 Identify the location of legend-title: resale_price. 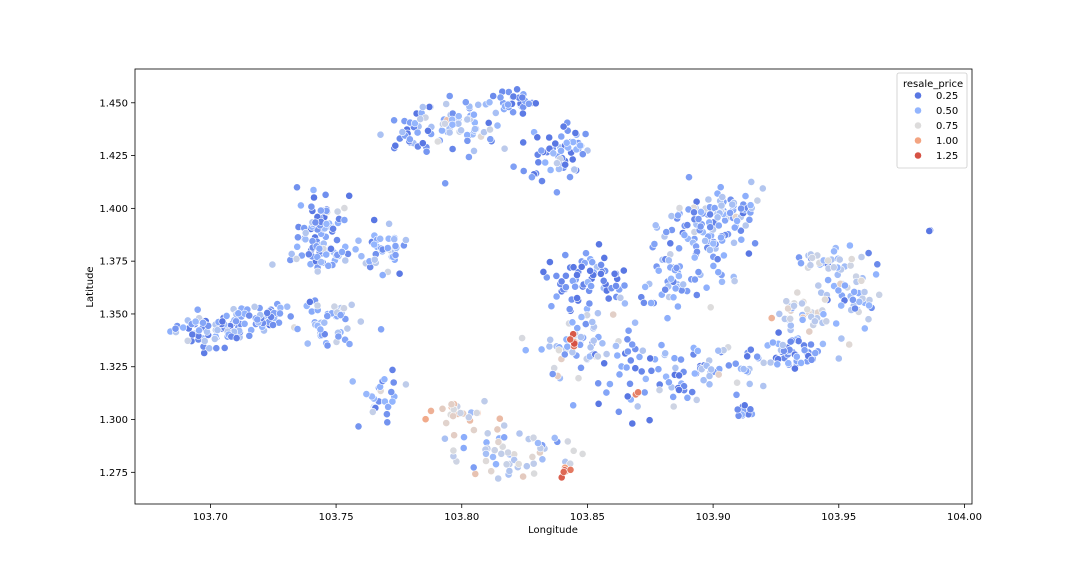
(933, 84).